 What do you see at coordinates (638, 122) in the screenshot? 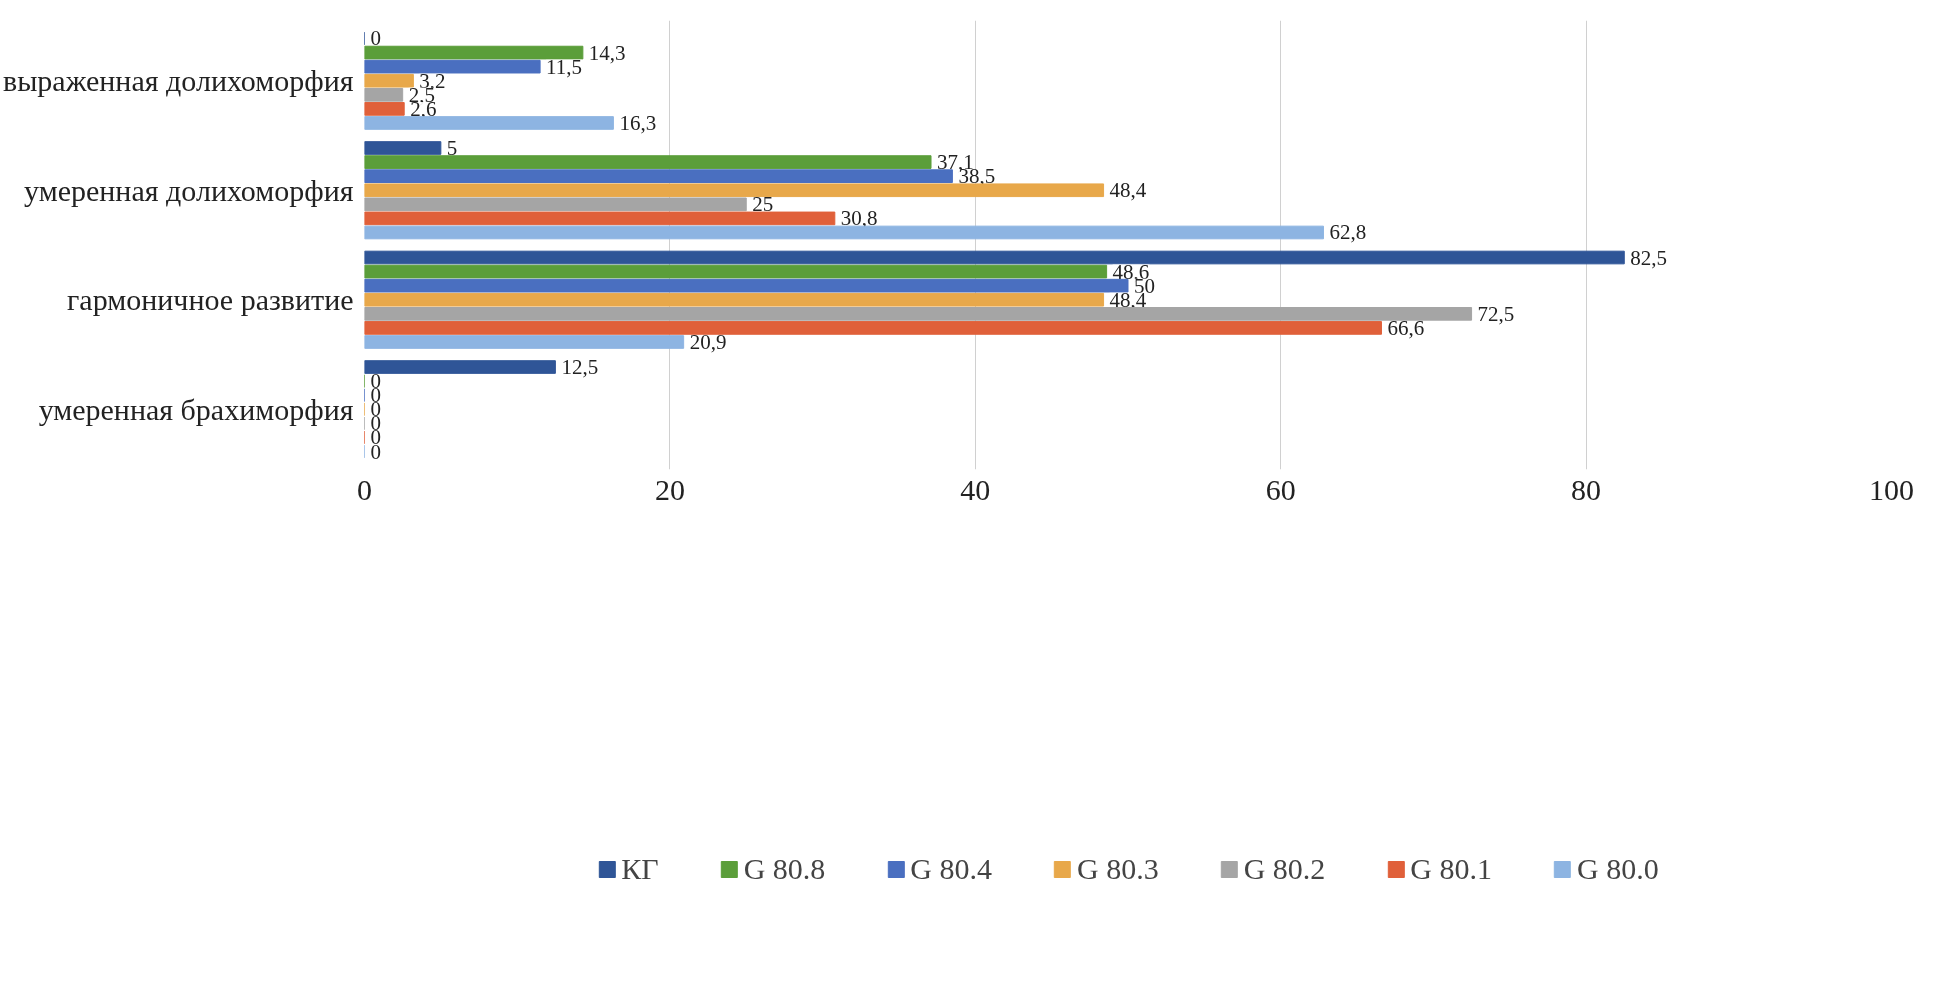
I see `data-label: 16,3` at bounding box center [638, 122].